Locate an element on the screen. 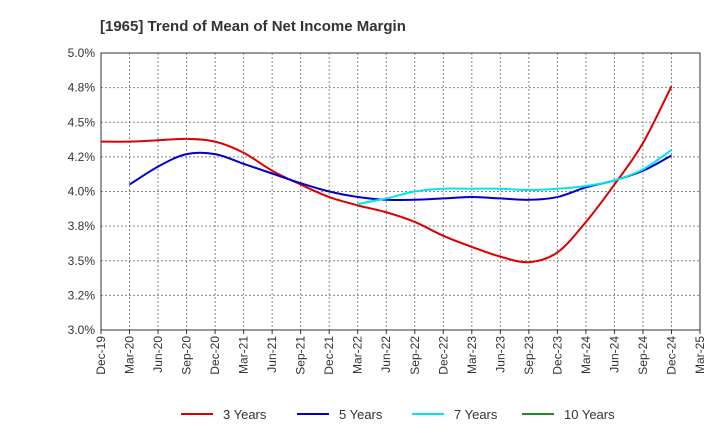  x-tick-label: Sep-22 is located at coordinates (415, 355).